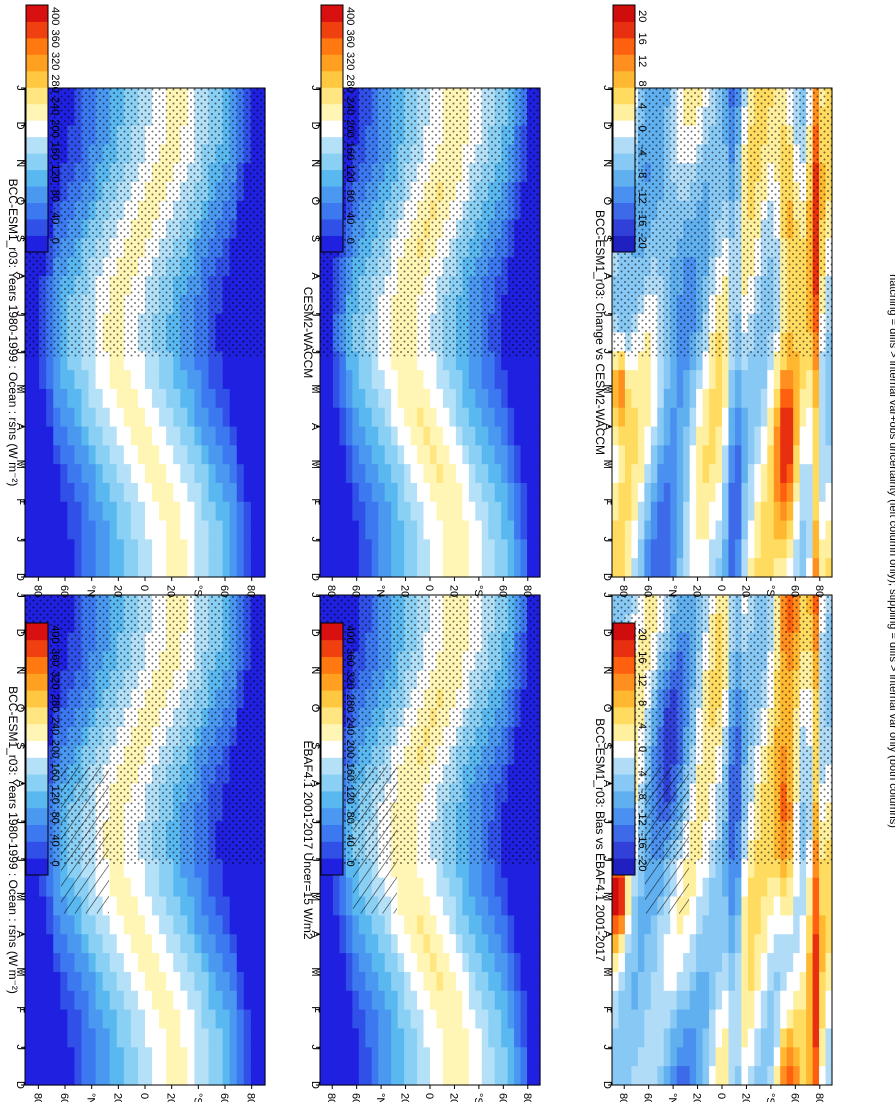  Describe the element at coordinates (315, 633) in the screenshot. I see `x-tick-label: D` at that location.